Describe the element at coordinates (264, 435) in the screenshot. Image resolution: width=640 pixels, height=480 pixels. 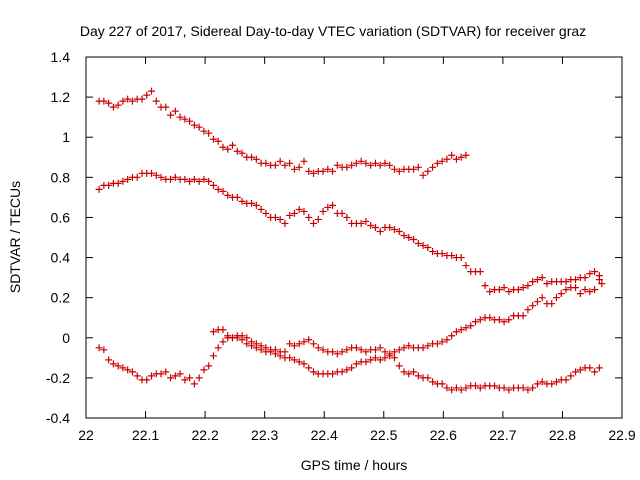
I see `x-tick-label: 22.3` at that location.